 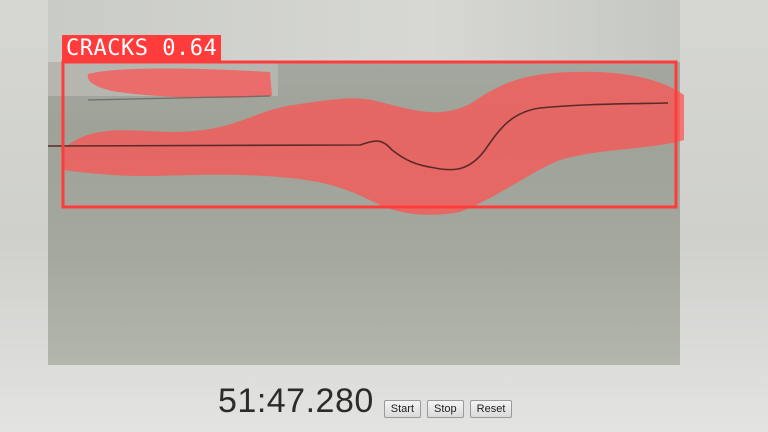 I want to click on crack-mask-upper, so click(x=179, y=83).